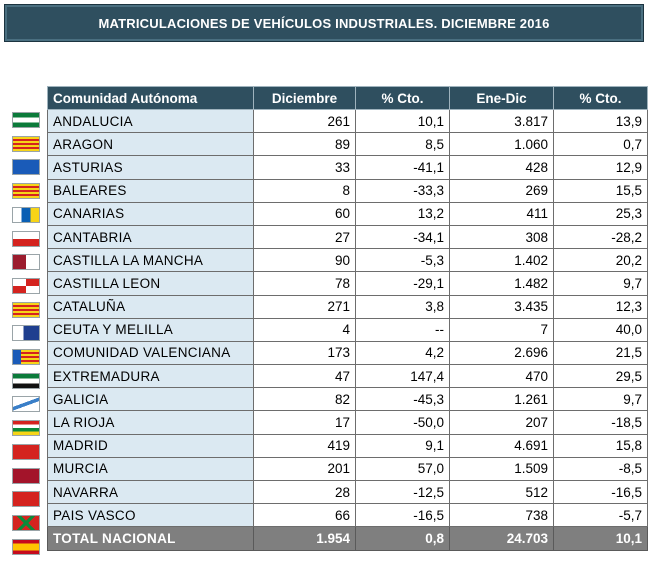 This screenshot has width=650, height=567. I want to click on region-name-cell: TOTAL NACIONAL, so click(150, 538).